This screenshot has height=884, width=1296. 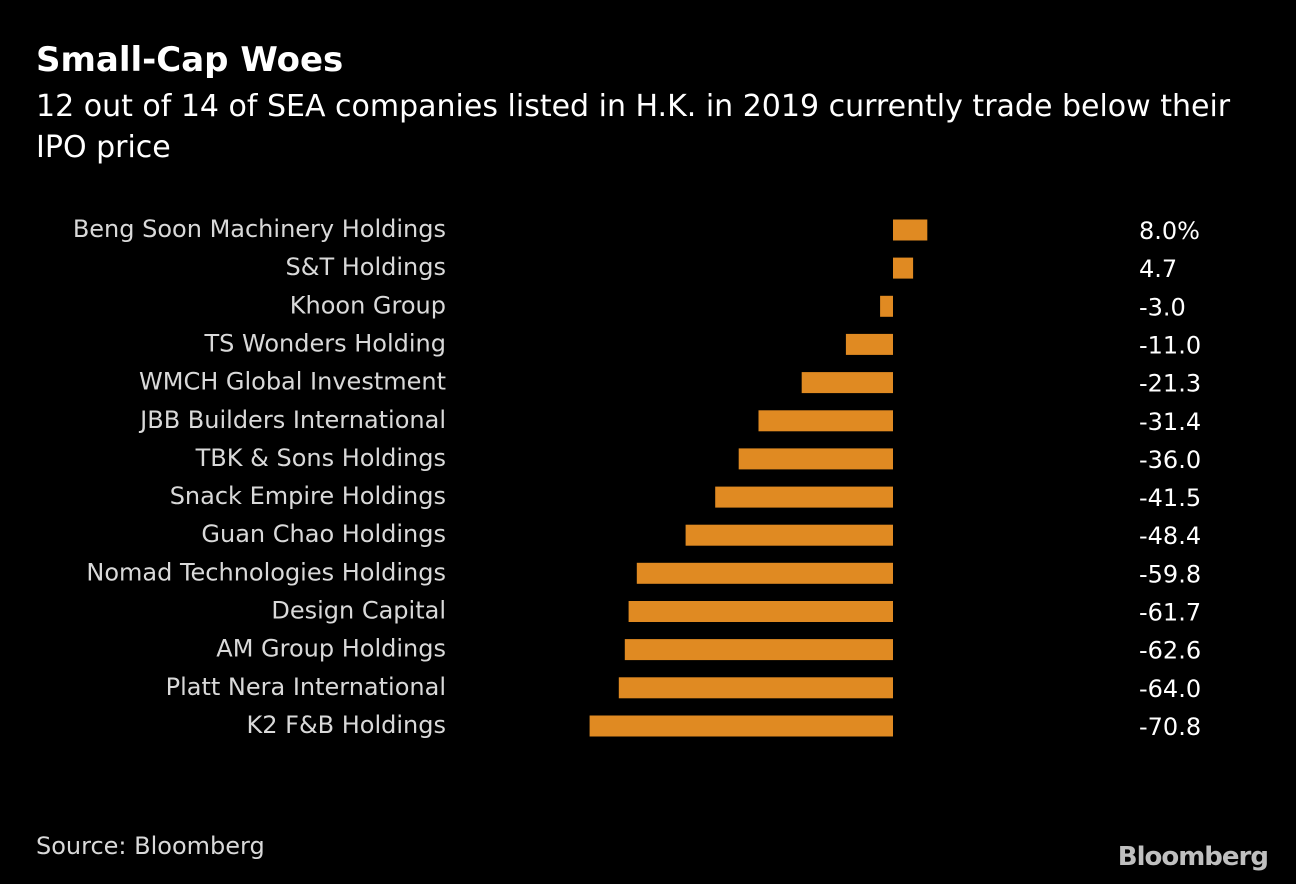 I want to click on category-label: Platt Nera International, so click(x=306, y=687).